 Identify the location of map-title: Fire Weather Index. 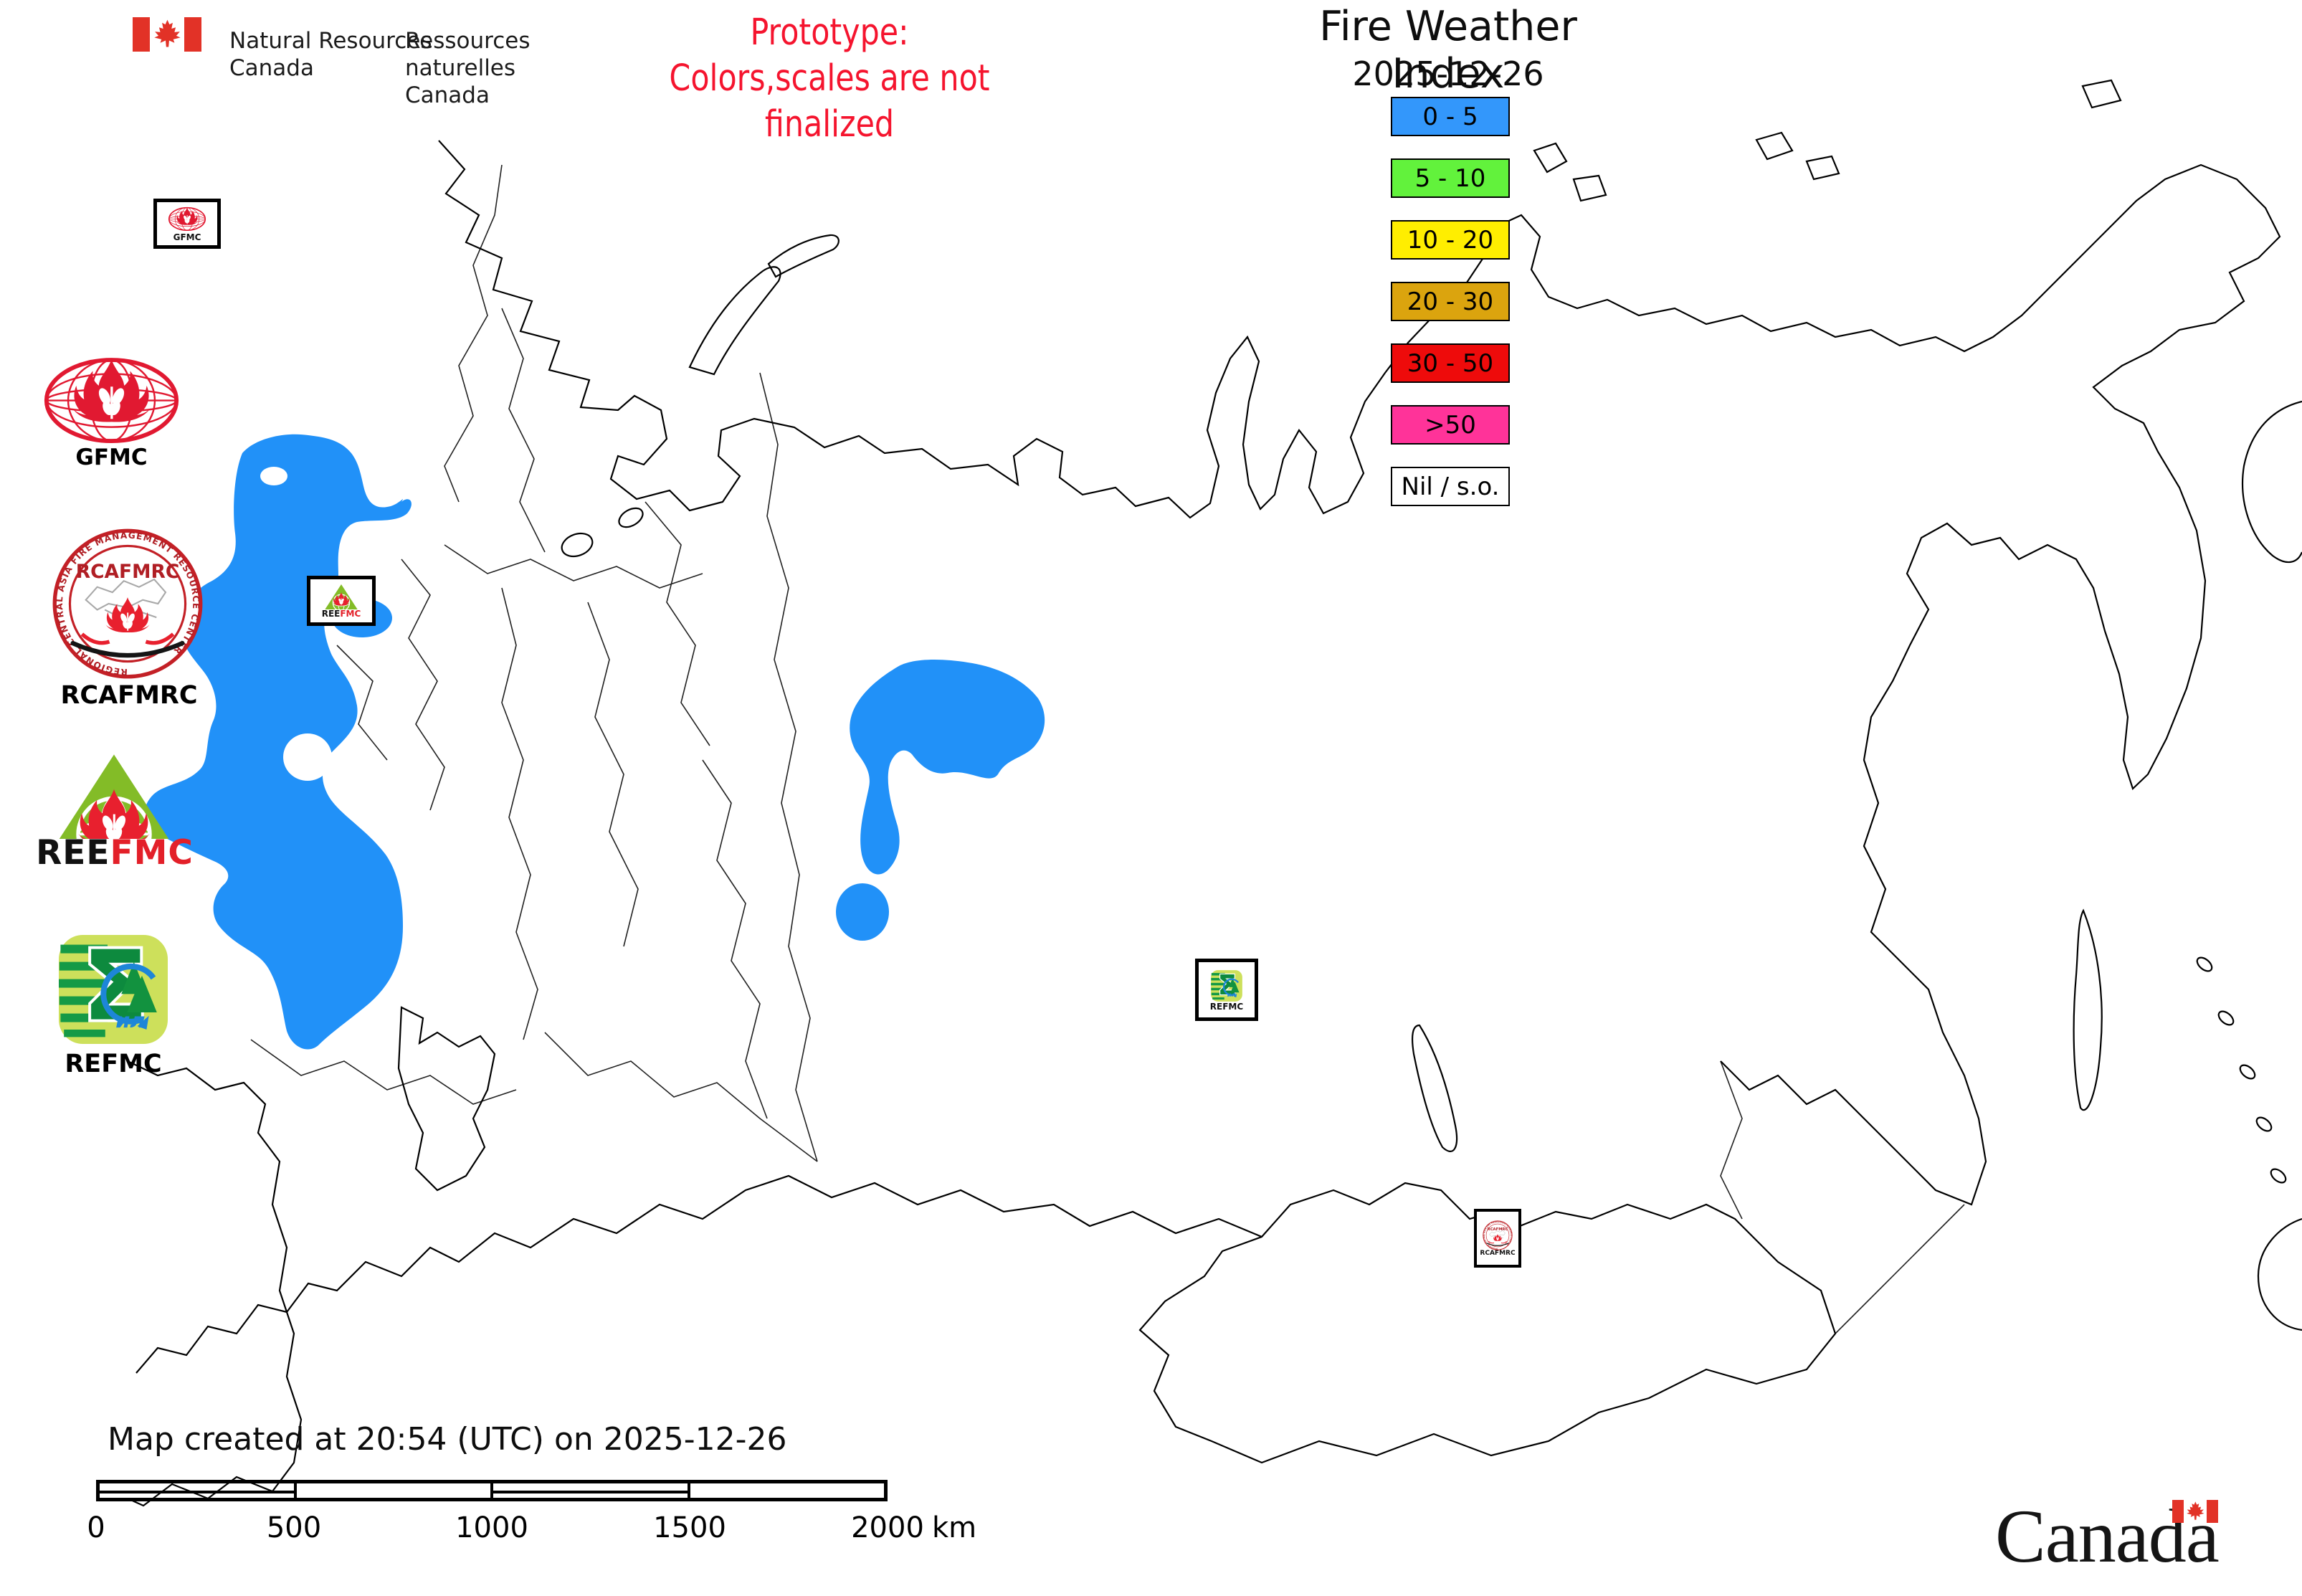
(1448, 50).